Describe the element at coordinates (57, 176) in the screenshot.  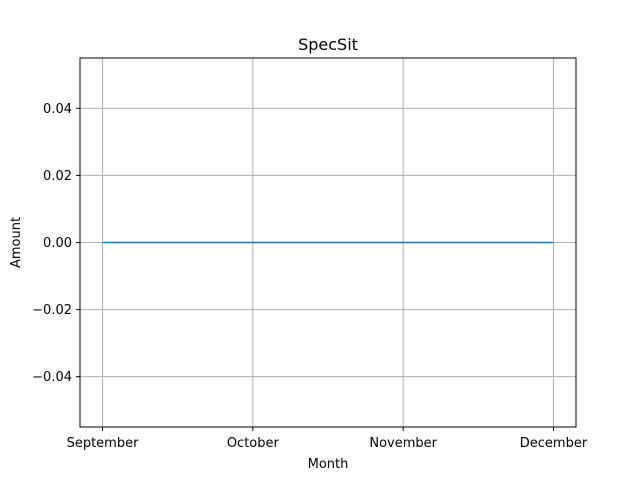
I see `y-tick-label: 0.02` at that location.